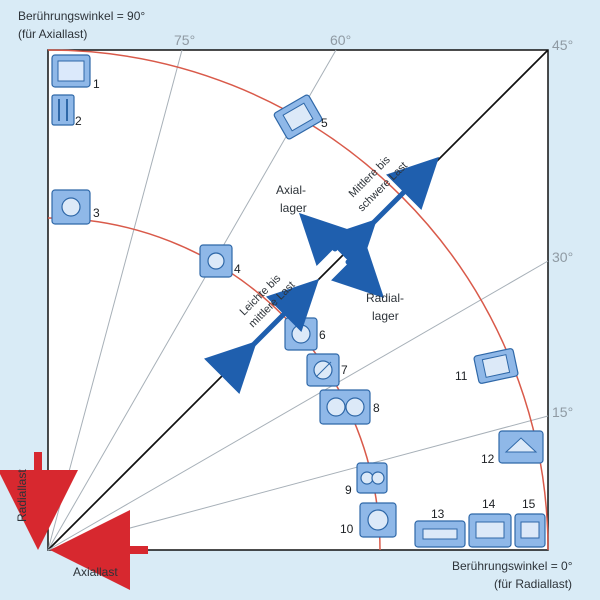 The height and width of the screenshot is (600, 600). Describe the element at coordinates (322, 335) in the screenshot. I see `bearing-number-6: 6` at that location.